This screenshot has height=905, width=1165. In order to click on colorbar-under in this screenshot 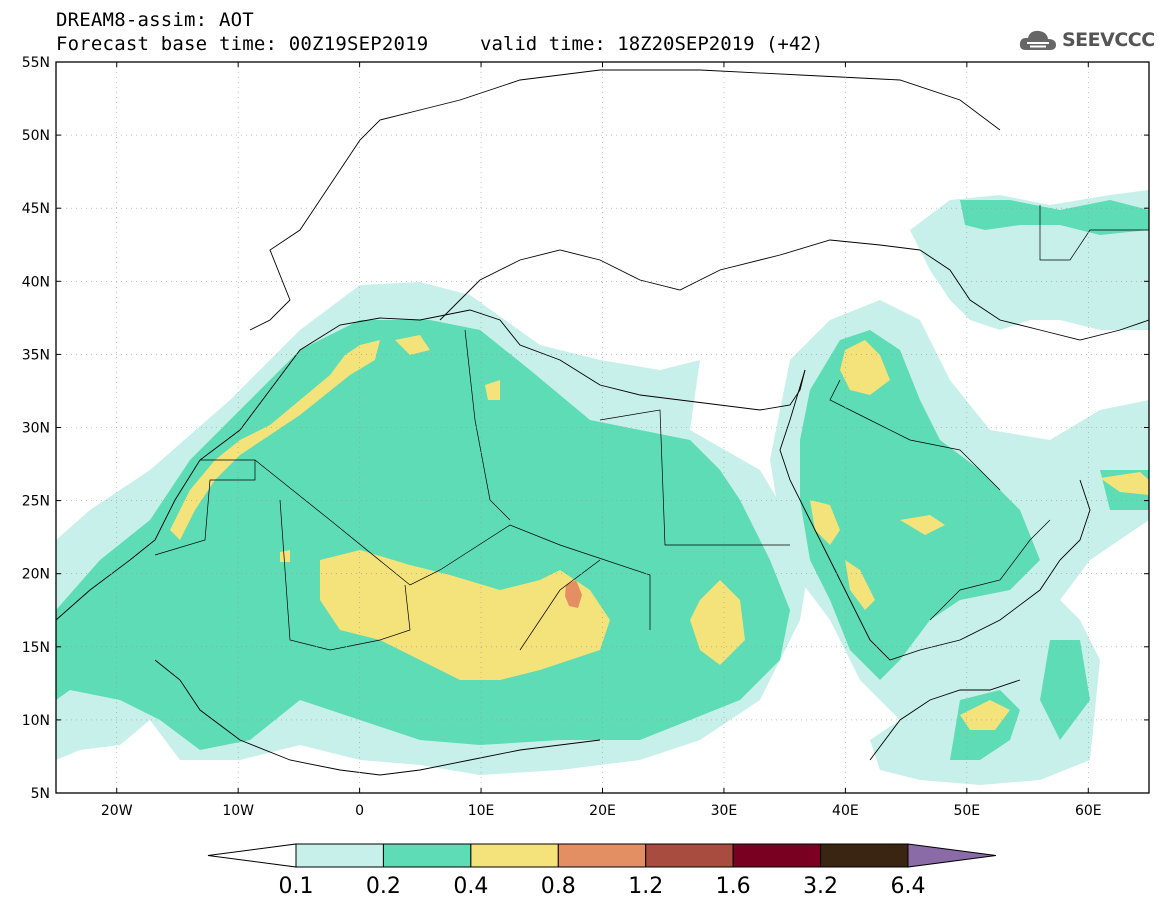, I will do `click(252, 855)`.